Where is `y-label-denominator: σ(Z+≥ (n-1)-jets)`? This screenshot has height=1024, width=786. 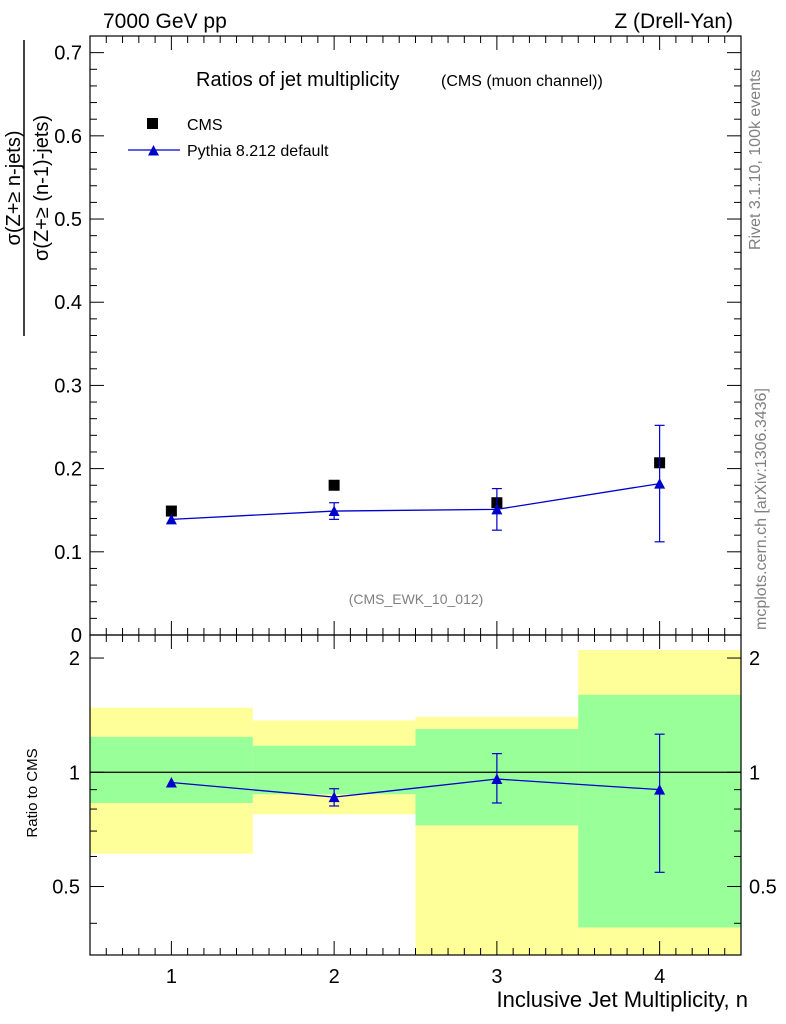 y-label-denominator: σ(Z+≥ (n-1)-jets) is located at coordinates (42, 188).